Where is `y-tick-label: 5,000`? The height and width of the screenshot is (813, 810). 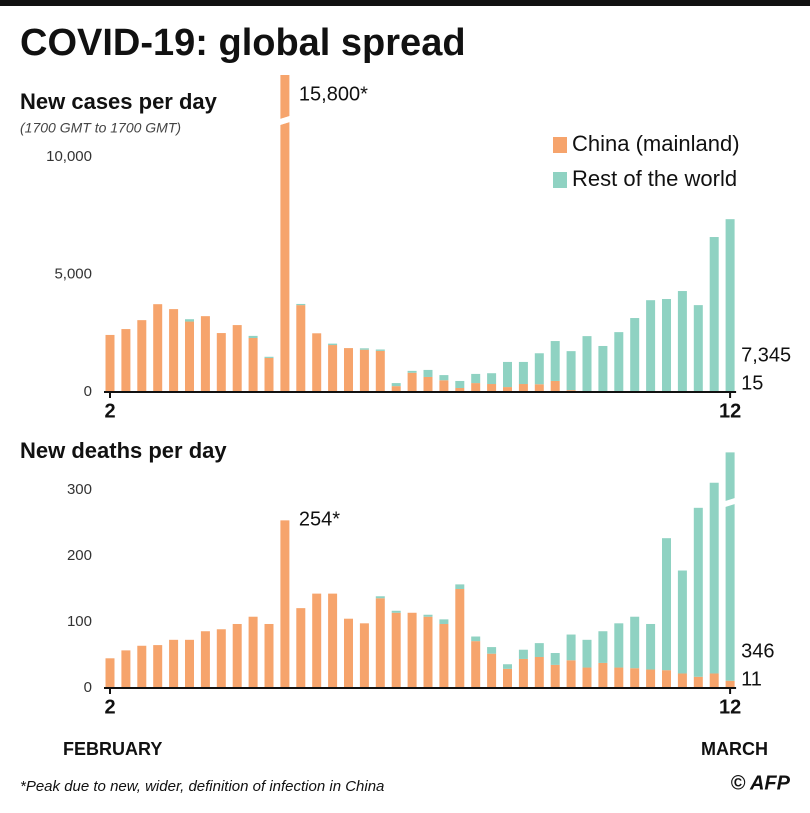 y-tick-label: 5,000 is located at coordinates (73, 274).